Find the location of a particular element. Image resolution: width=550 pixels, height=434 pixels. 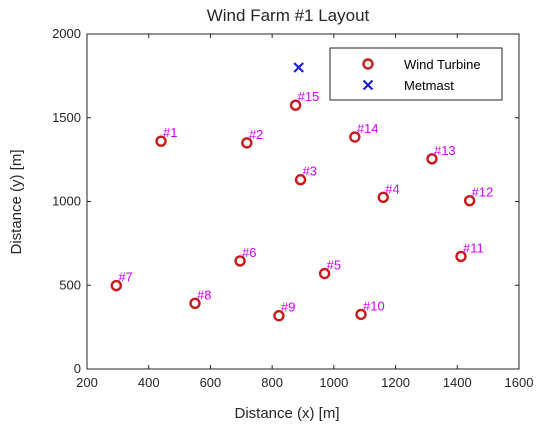

metmast-marker is located at coordinates (298, 67).